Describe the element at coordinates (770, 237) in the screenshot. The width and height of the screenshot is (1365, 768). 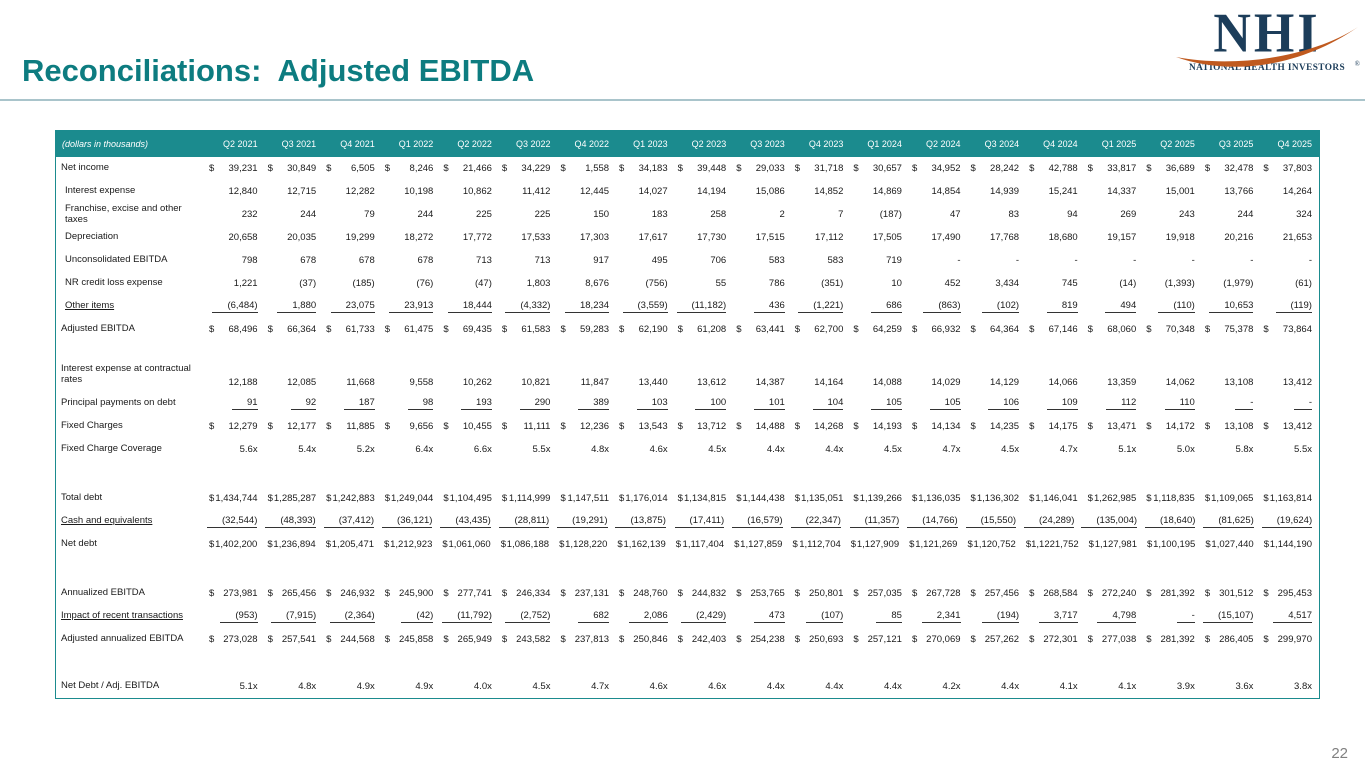
I see `table-cell: 17,515` at that location.